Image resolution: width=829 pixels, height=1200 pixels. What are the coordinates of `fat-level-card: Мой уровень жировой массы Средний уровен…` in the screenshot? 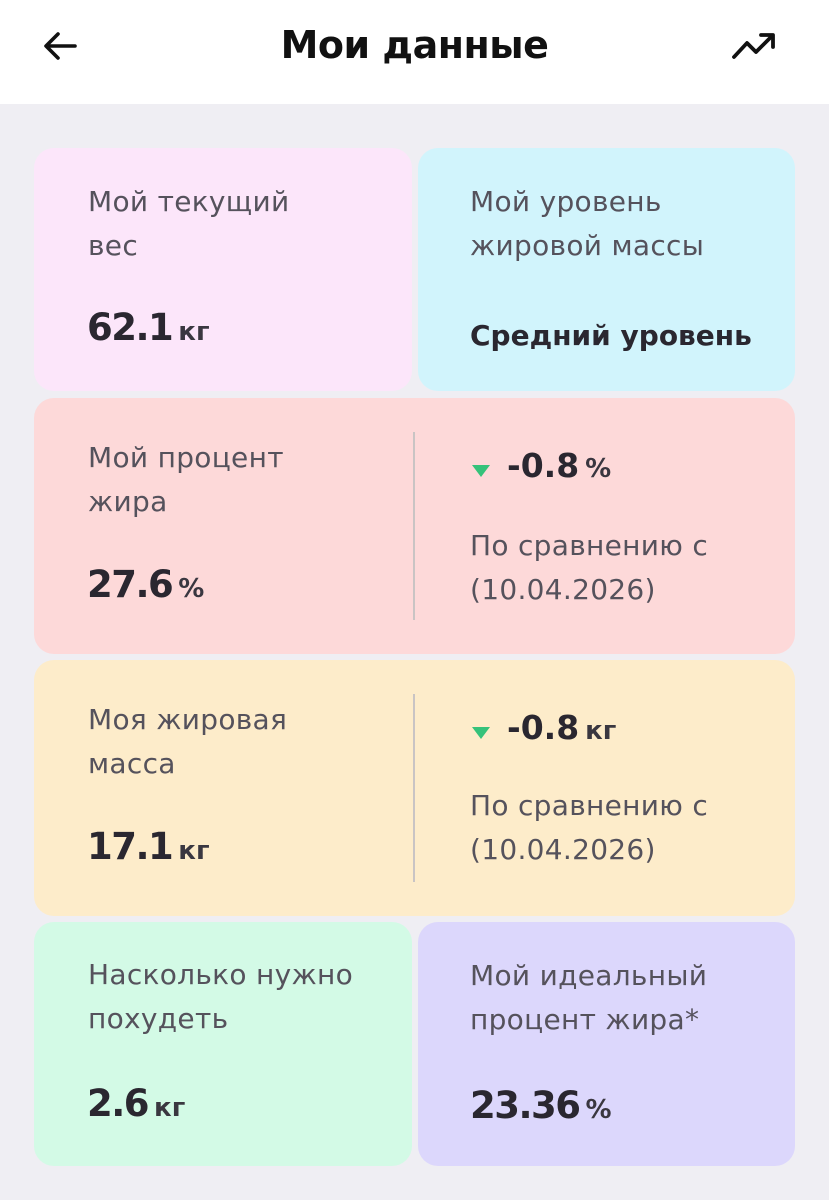 It's located at (606, 269).